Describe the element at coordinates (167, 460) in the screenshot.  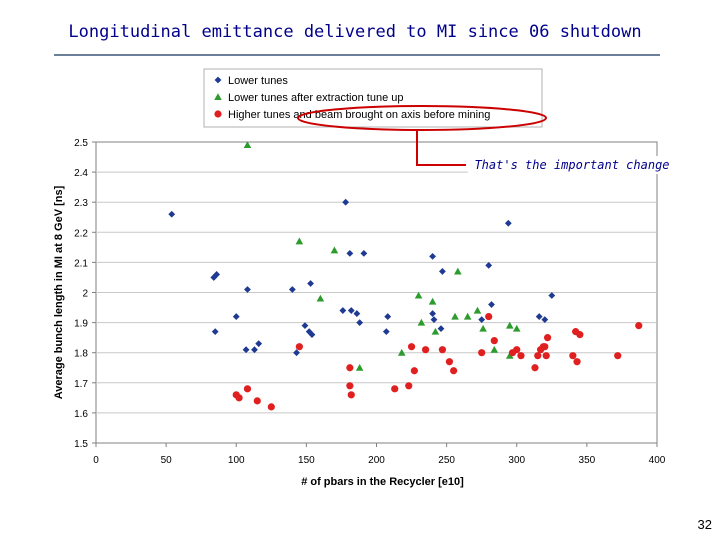
I see `x-tick-label: 50` at that location.